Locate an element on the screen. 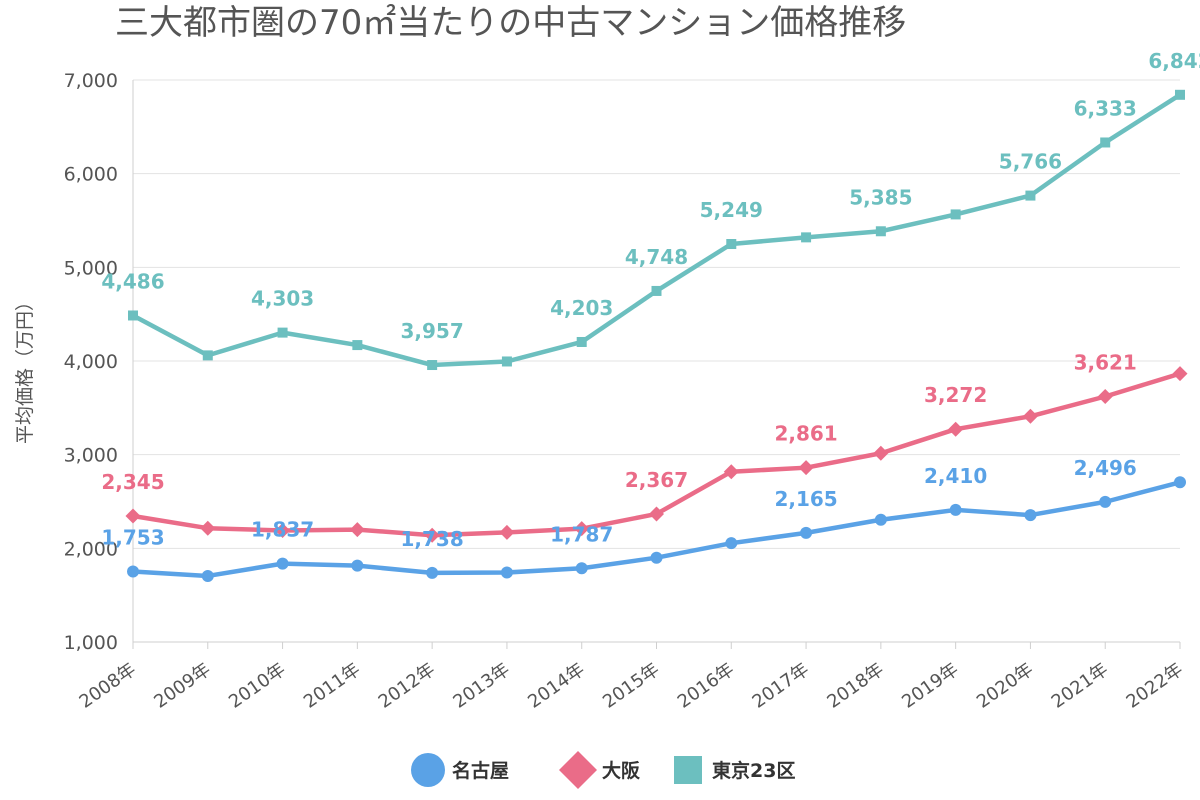 Image resolution: width=1200 pixels, height=800 pixels. x-tick-label: 2019年 is located at coordinates (930, 686).